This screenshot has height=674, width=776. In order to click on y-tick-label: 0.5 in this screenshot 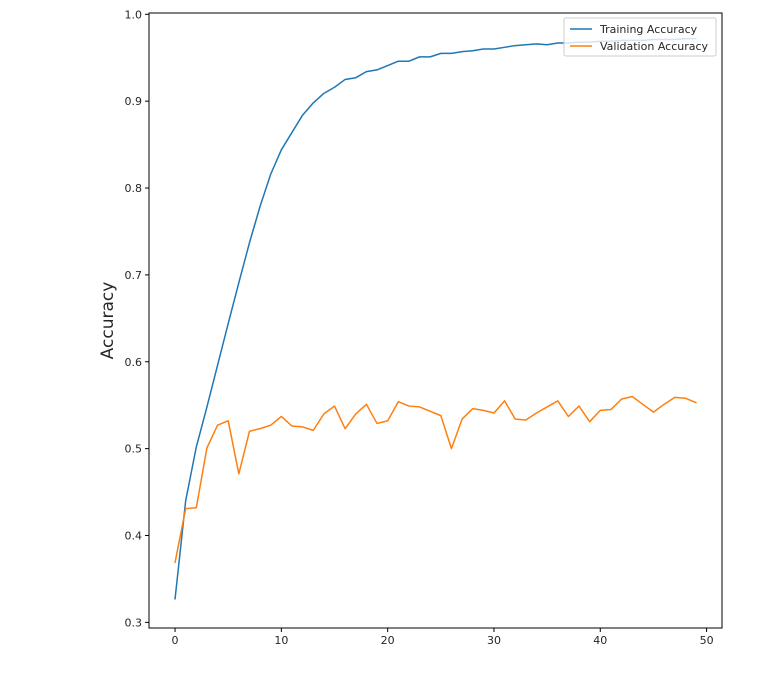, I will do `click(134, 449)`.